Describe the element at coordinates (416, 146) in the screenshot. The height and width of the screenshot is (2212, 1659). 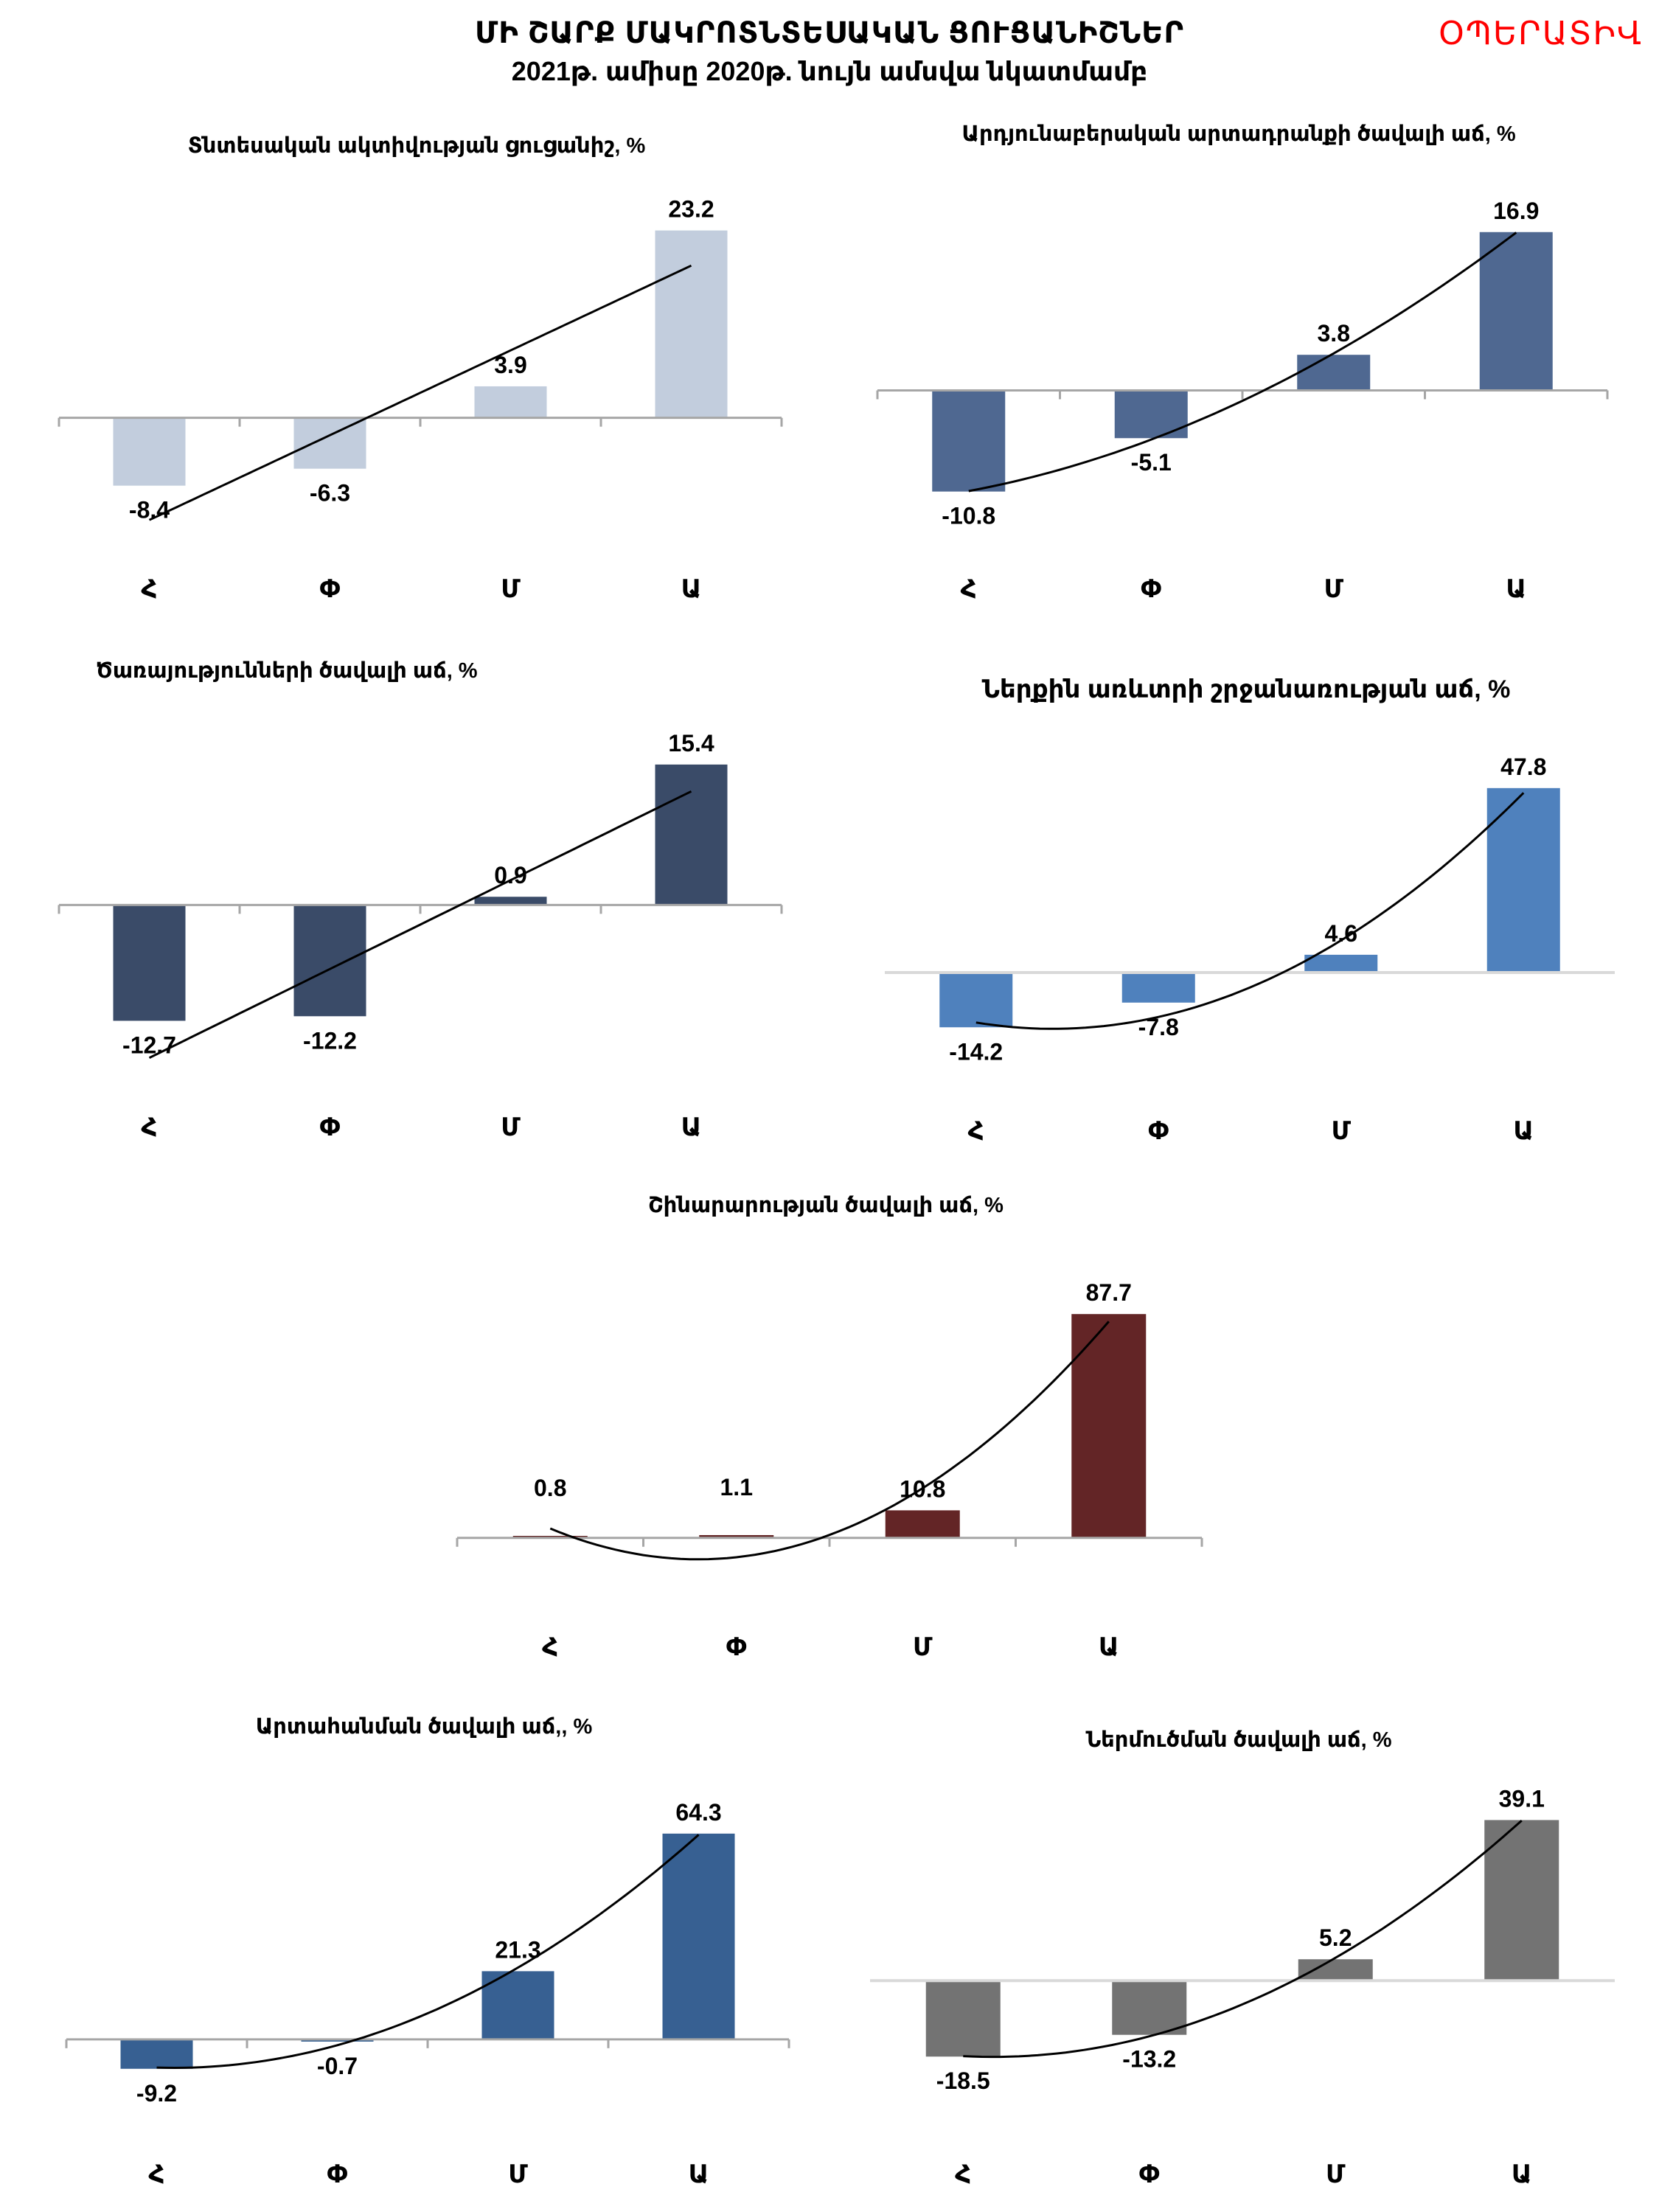
I see `chart-title: Տնտեսական ակտիվության ցուցանիշ, %` at that location.